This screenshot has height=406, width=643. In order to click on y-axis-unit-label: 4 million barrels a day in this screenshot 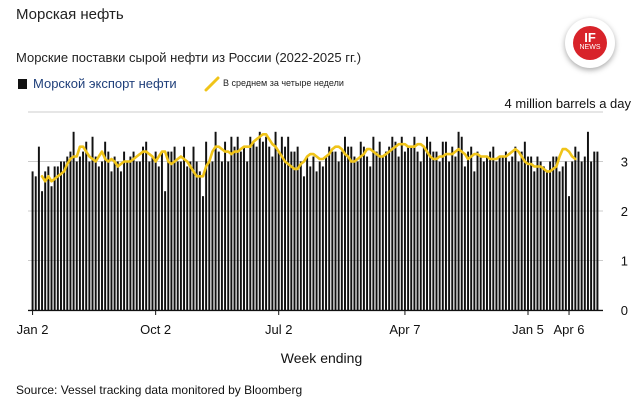, I will do `click(567, 103)`.